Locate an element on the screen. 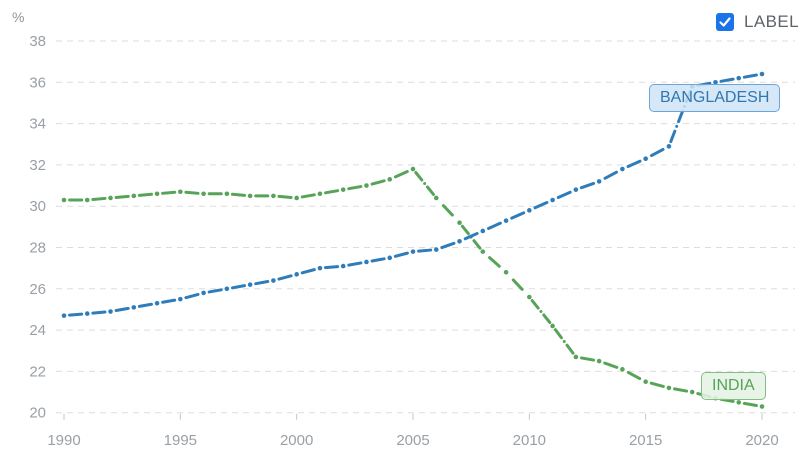 Image resolution: width=803 pixels, height=471 pixels. y-tick-label: 26 is located at coordinates (37, 289).